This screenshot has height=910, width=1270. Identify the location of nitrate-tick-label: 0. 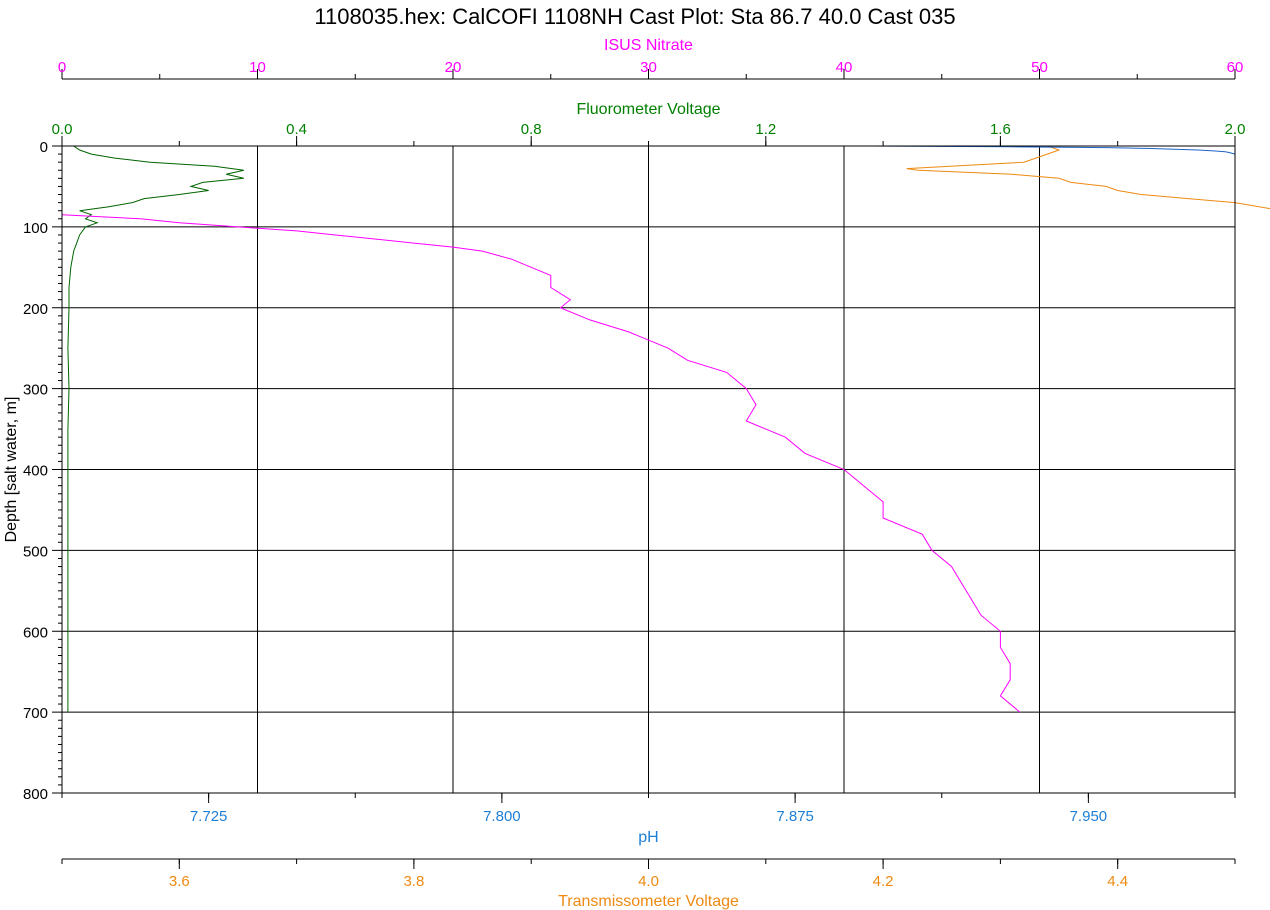
(62, 67).